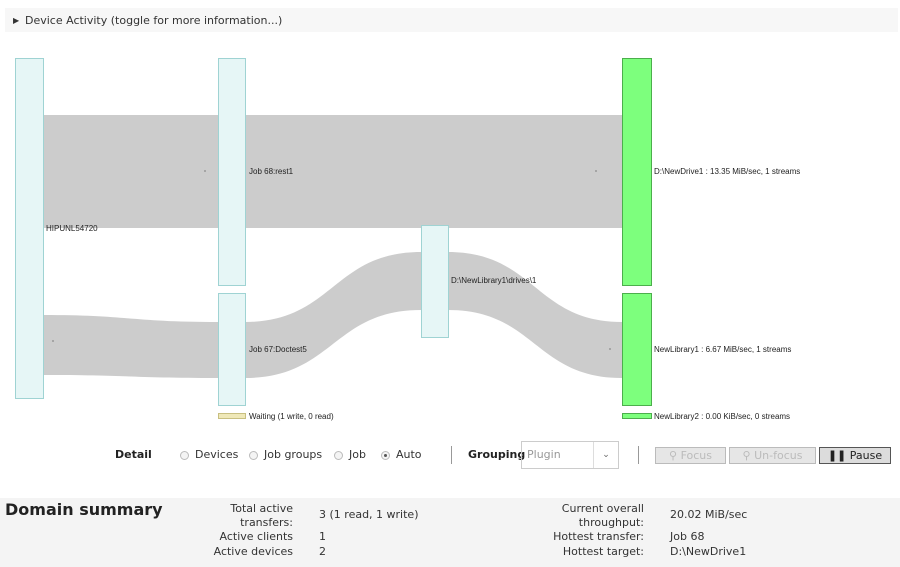 The height and width of the screenshot is (567, 900). Describe the element at coordinates (494, 280) in the screenshot. I see `label-drive-lib: D:\NewLibrary1\drives\1` at that location.